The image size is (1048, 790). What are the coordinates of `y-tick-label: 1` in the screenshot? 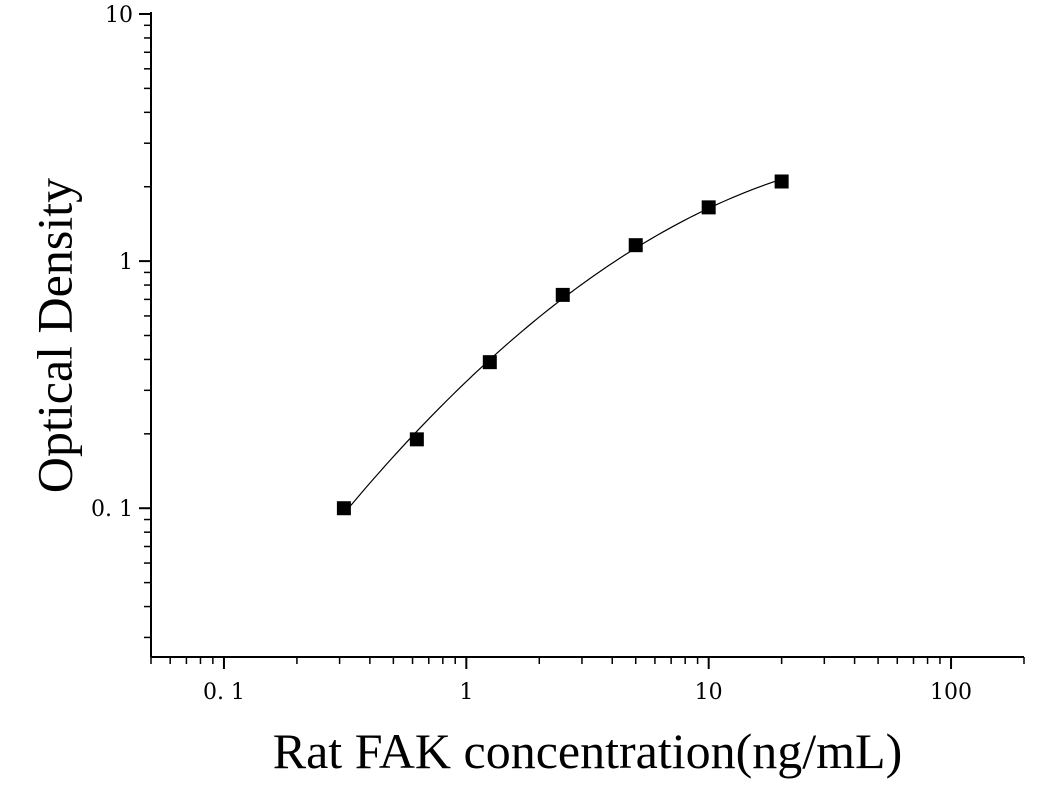 It's located at (126, 262).